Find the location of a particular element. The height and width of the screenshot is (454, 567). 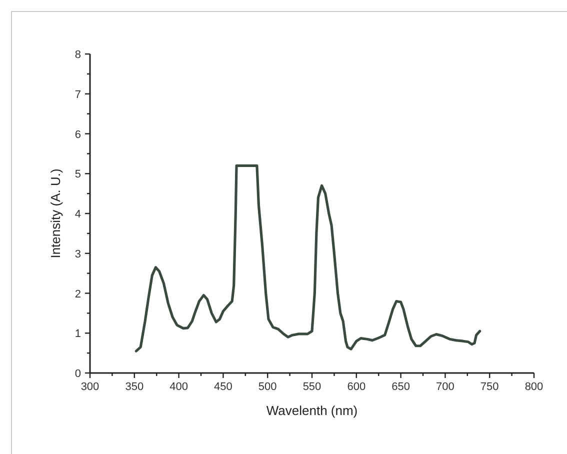

y-tick-label: 7 is located at coordinates (77, 94).